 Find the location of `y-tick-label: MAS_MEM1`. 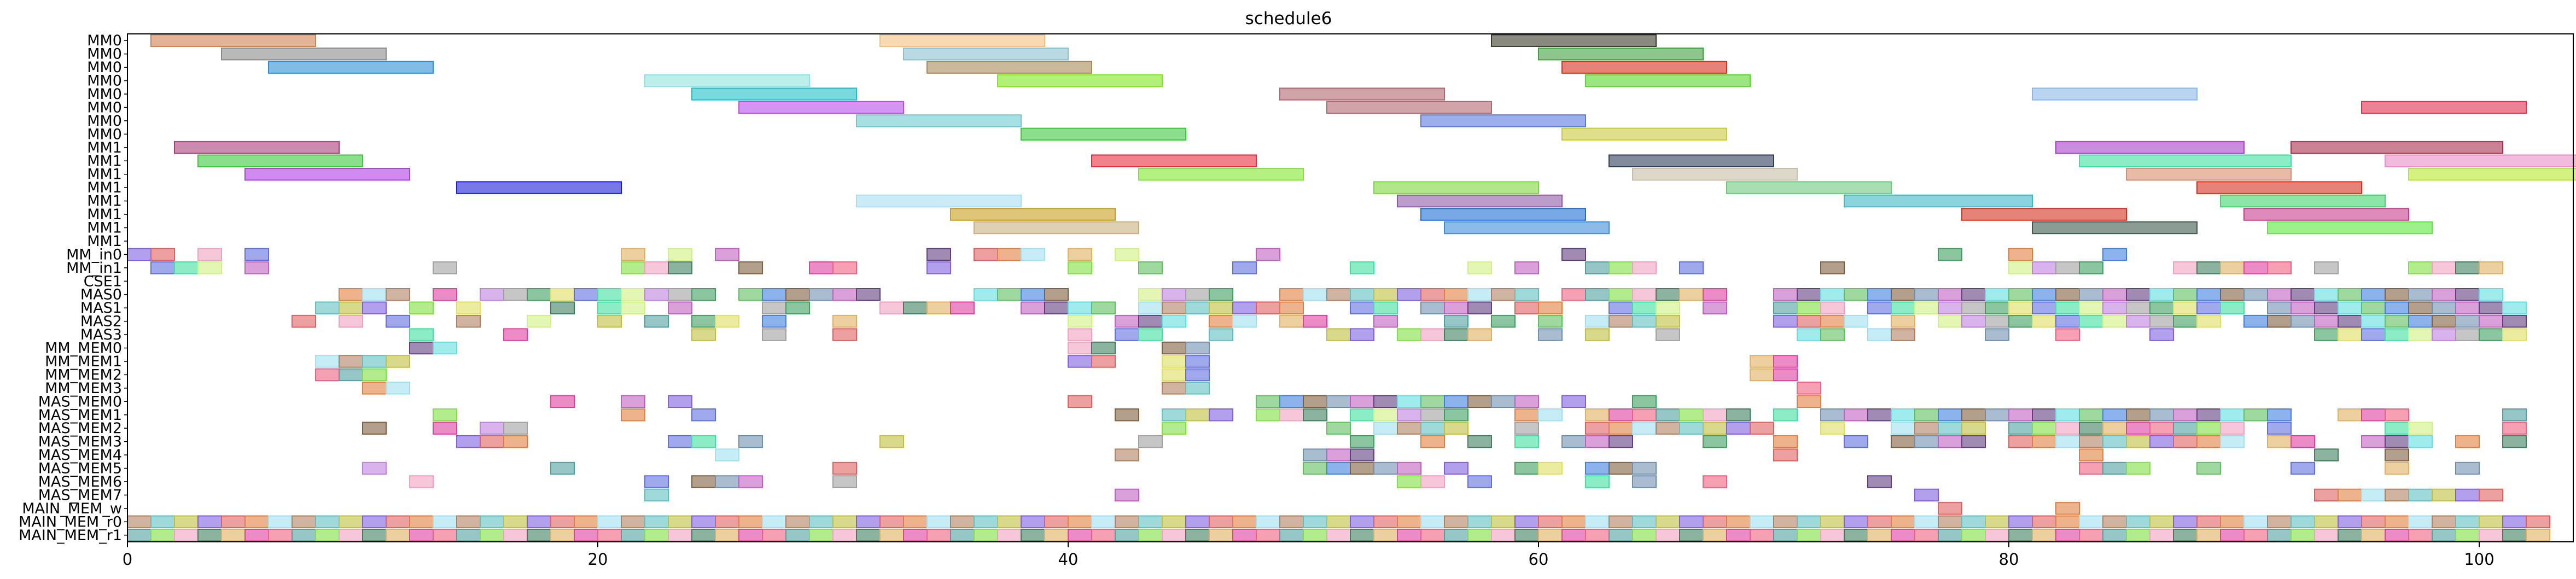

y-tick-label: MAS_MEM1 is located at coordinates (80, 415).